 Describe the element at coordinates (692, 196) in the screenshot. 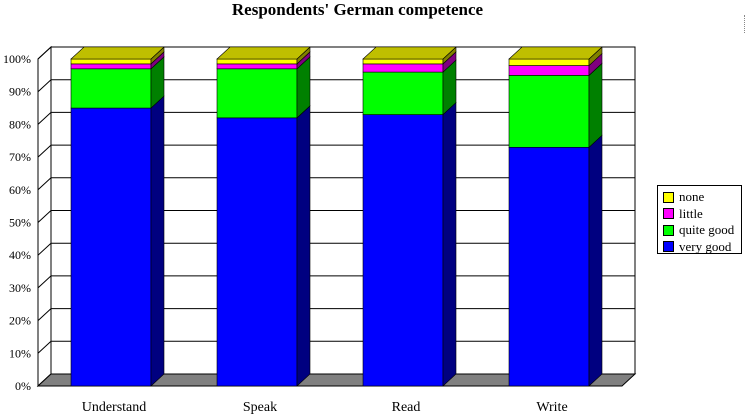

I see `legend-label-none: none` at that location.